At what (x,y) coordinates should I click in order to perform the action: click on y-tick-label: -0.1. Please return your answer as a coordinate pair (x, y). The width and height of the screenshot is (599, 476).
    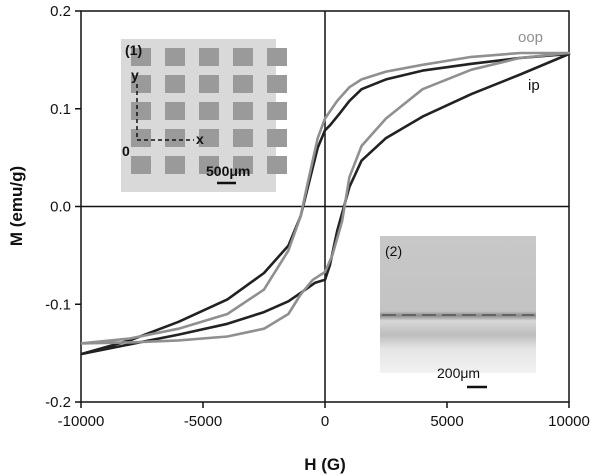
    Looking at the image, I should click on (58, 304).